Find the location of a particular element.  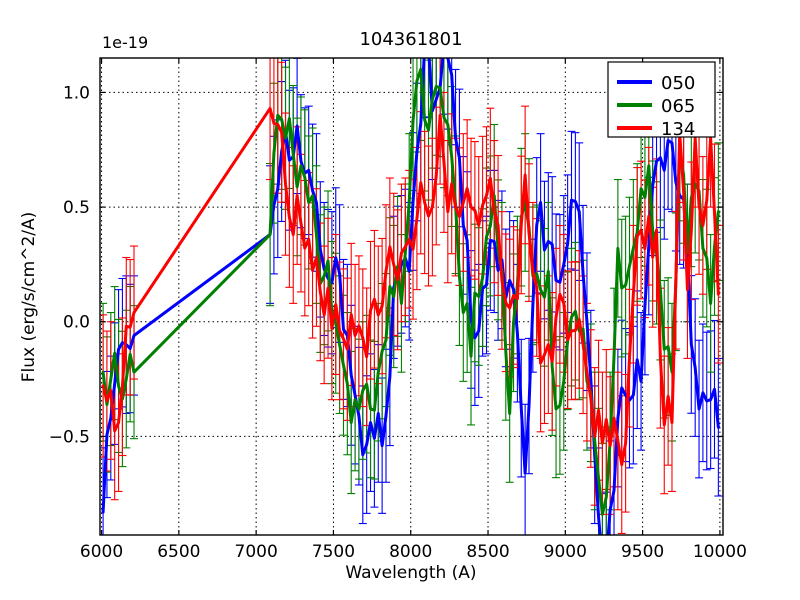

legend-label-134: 134 is located at coordinates (678, 129).